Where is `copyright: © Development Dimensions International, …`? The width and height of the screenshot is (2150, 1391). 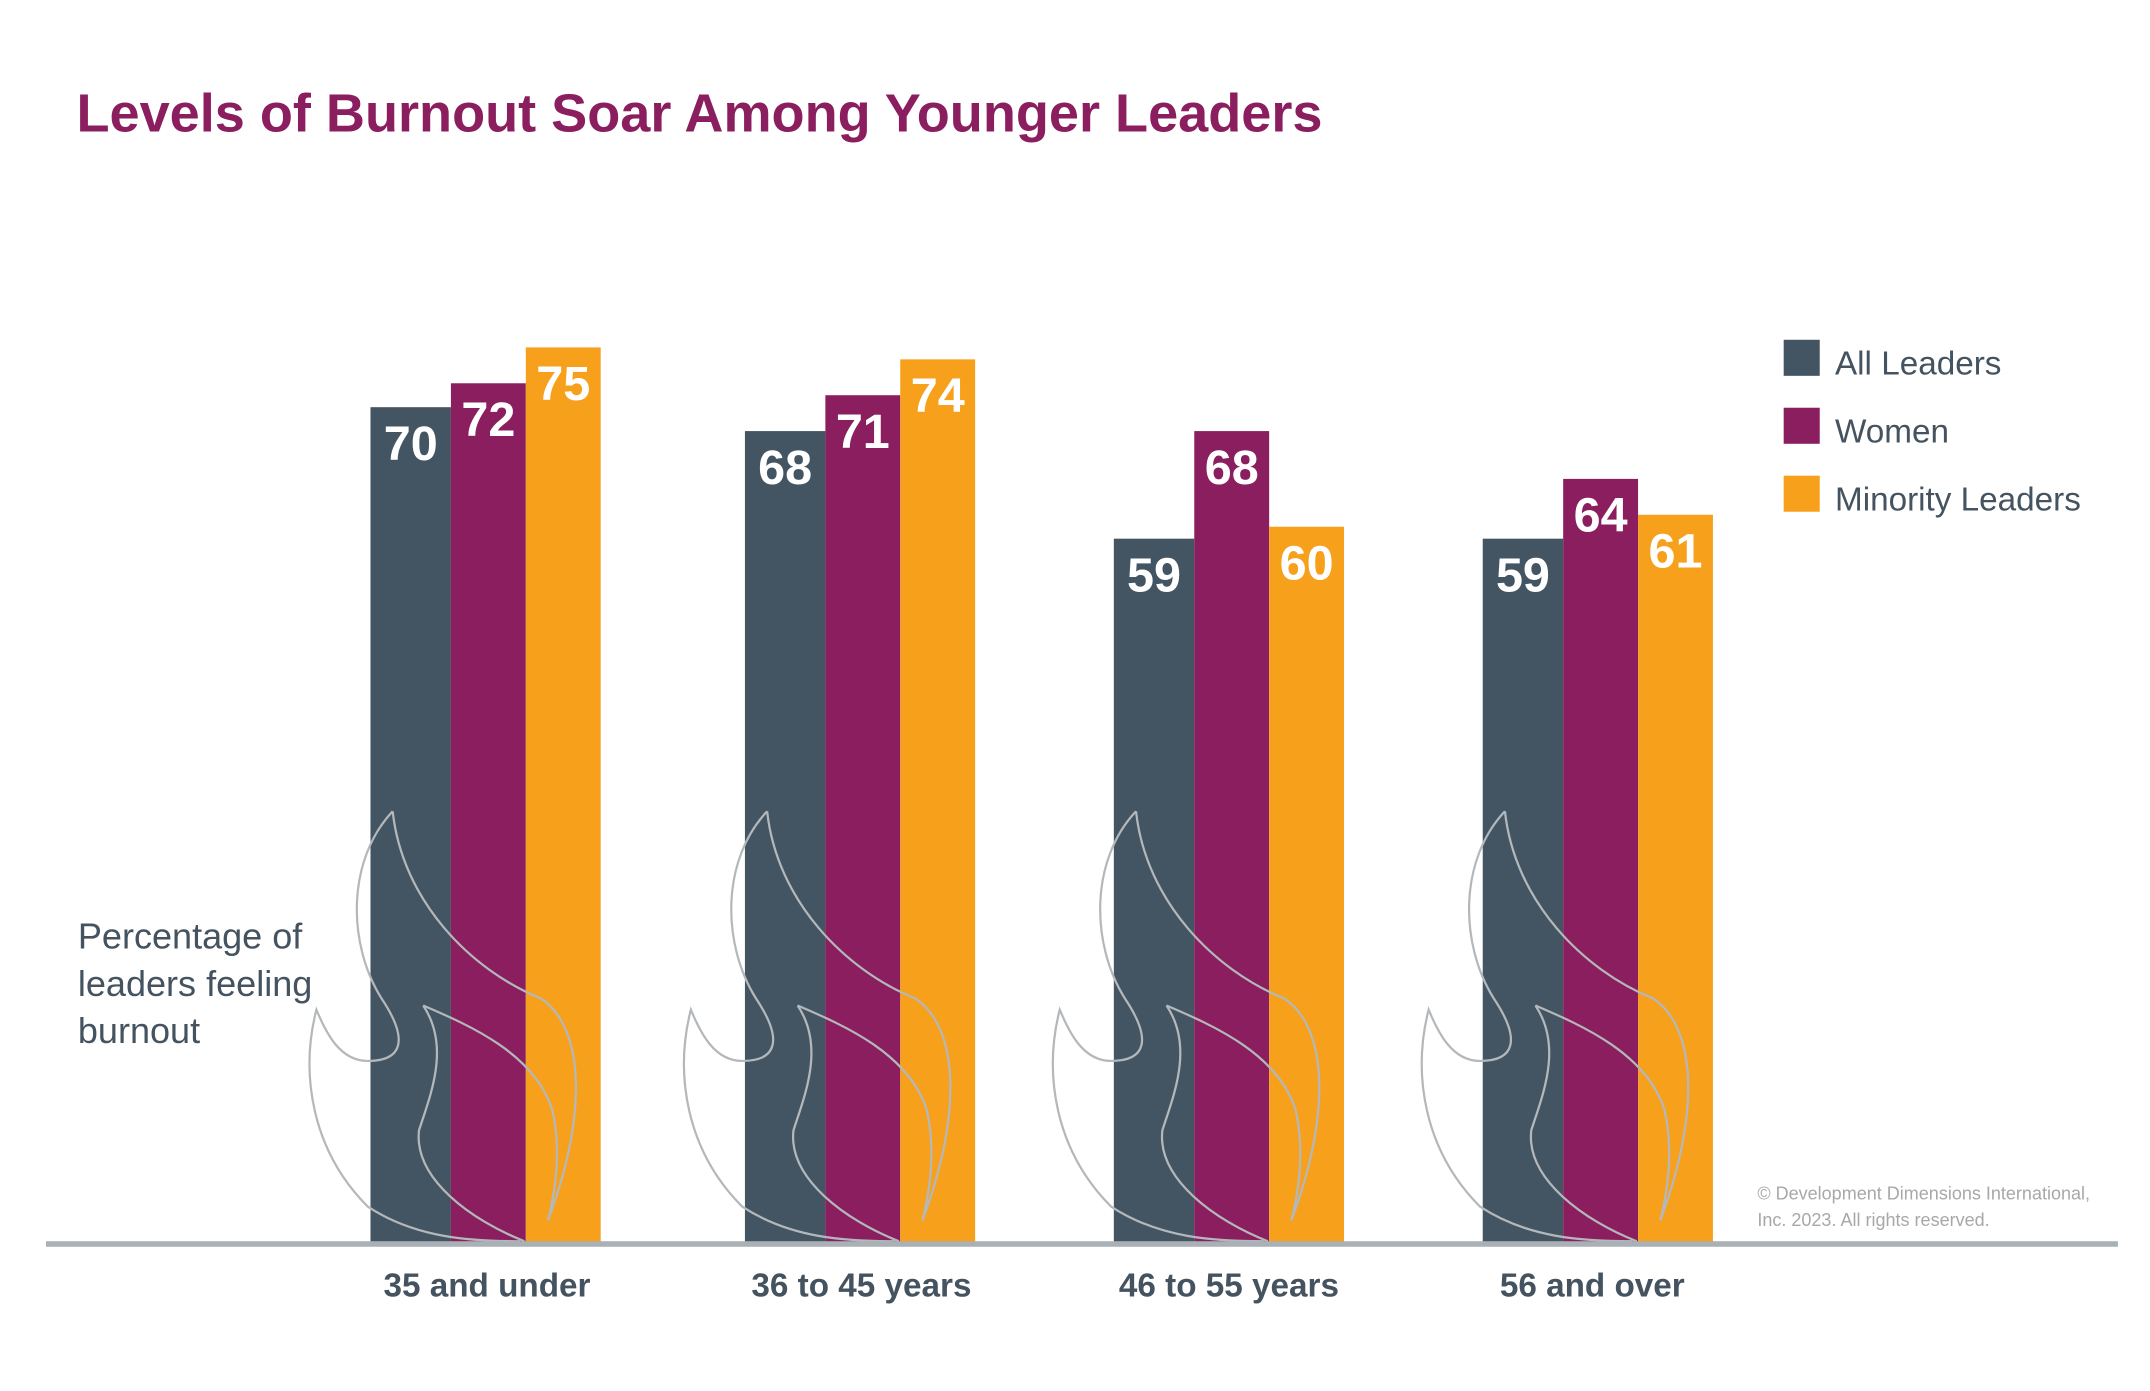
copyright: © Development Dimensions International, … is located at coordinates (1923, 1207).